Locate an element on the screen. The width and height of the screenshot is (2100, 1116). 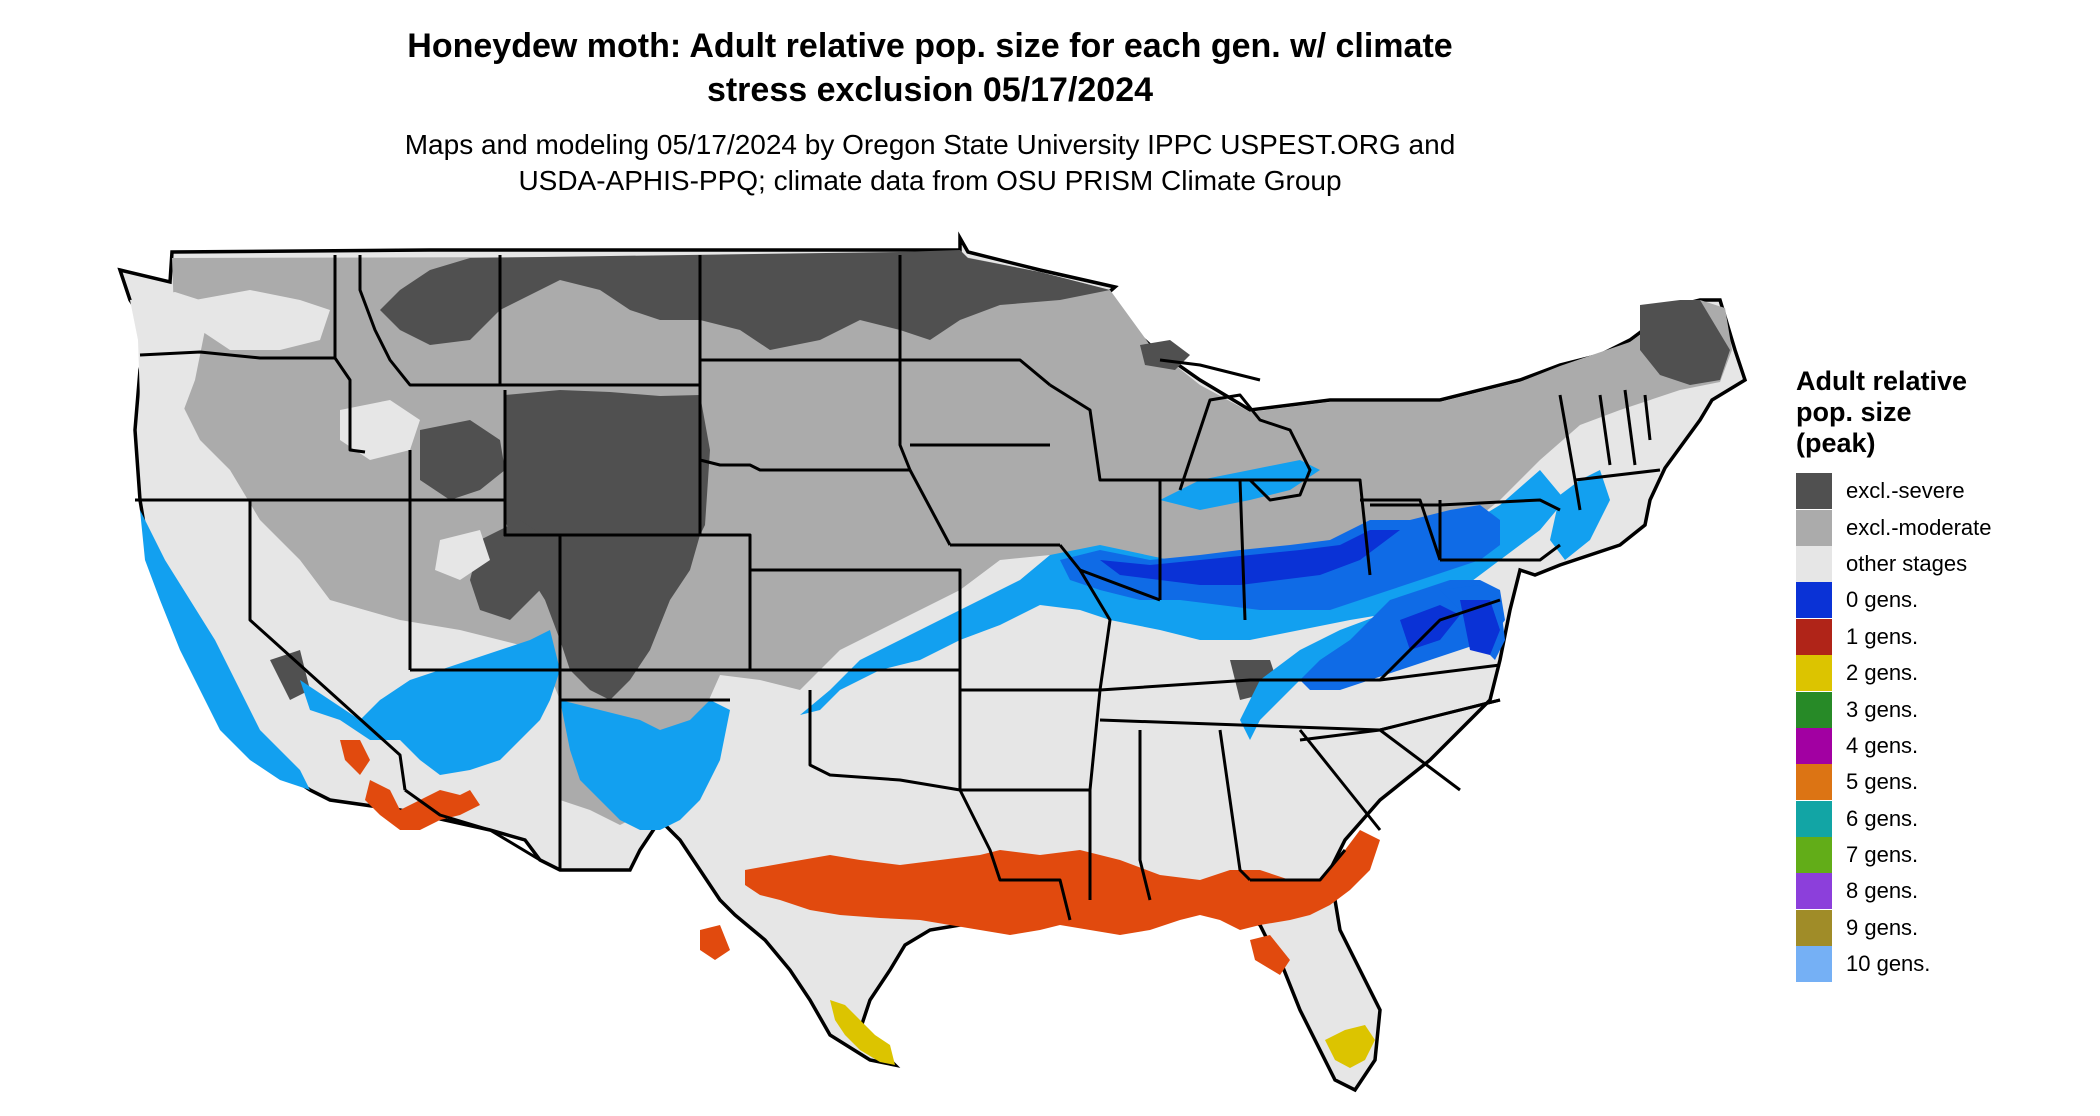
one-gen-areas is located at coordinates (860, 857).